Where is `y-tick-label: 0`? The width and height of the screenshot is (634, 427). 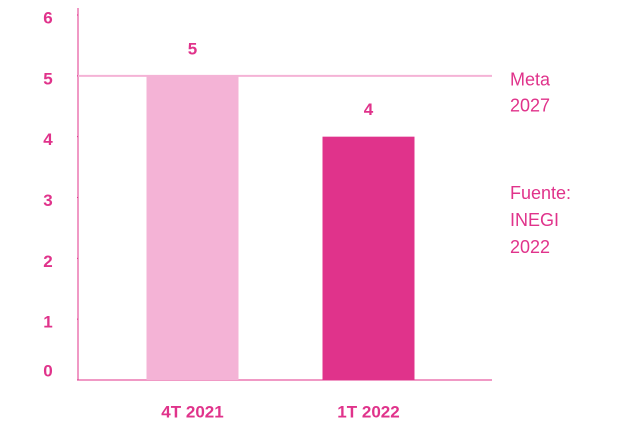
y-tick-label: 0 is located at coordinates (47, 370).